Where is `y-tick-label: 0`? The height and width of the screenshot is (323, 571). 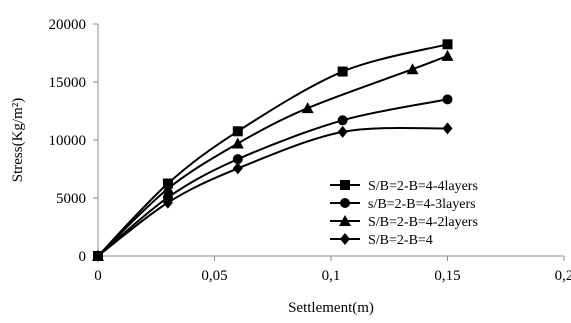 y-tick-label: 0 is located at coordinates (83, 257).